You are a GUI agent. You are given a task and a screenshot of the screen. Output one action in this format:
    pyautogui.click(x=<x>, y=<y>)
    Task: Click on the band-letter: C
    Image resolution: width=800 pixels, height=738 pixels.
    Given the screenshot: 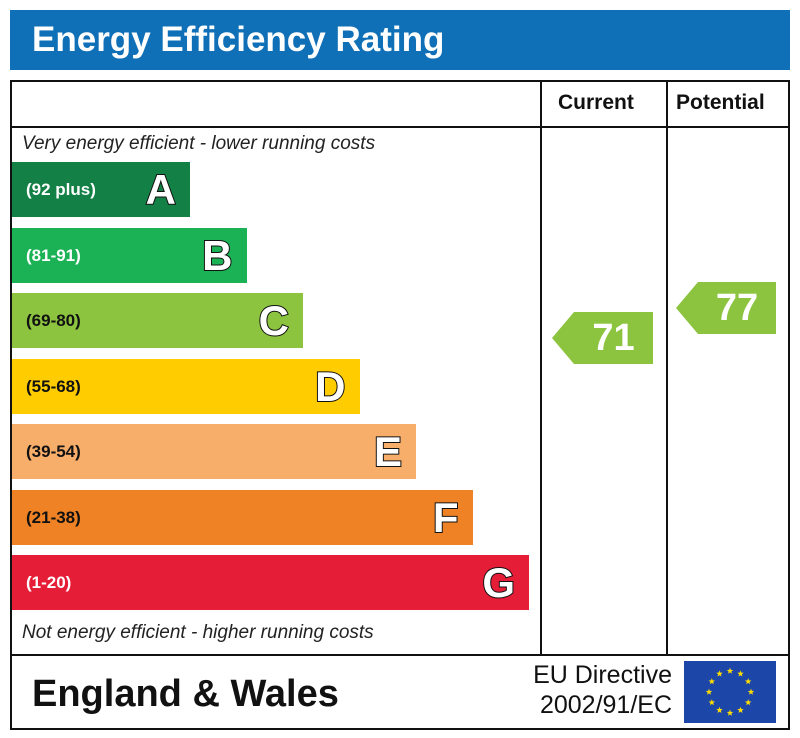 What is the action you would take?
    pyautogui.click(x=274, y=320)
    